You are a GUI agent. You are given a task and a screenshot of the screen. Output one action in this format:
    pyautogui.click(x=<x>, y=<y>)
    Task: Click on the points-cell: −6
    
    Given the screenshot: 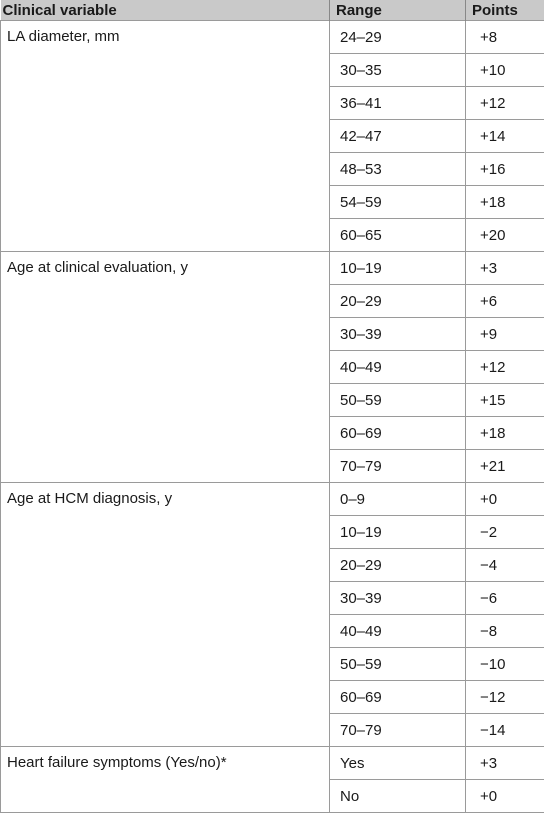 What is the action you would take?
    pyautogui.click(x=504, y=598)
    